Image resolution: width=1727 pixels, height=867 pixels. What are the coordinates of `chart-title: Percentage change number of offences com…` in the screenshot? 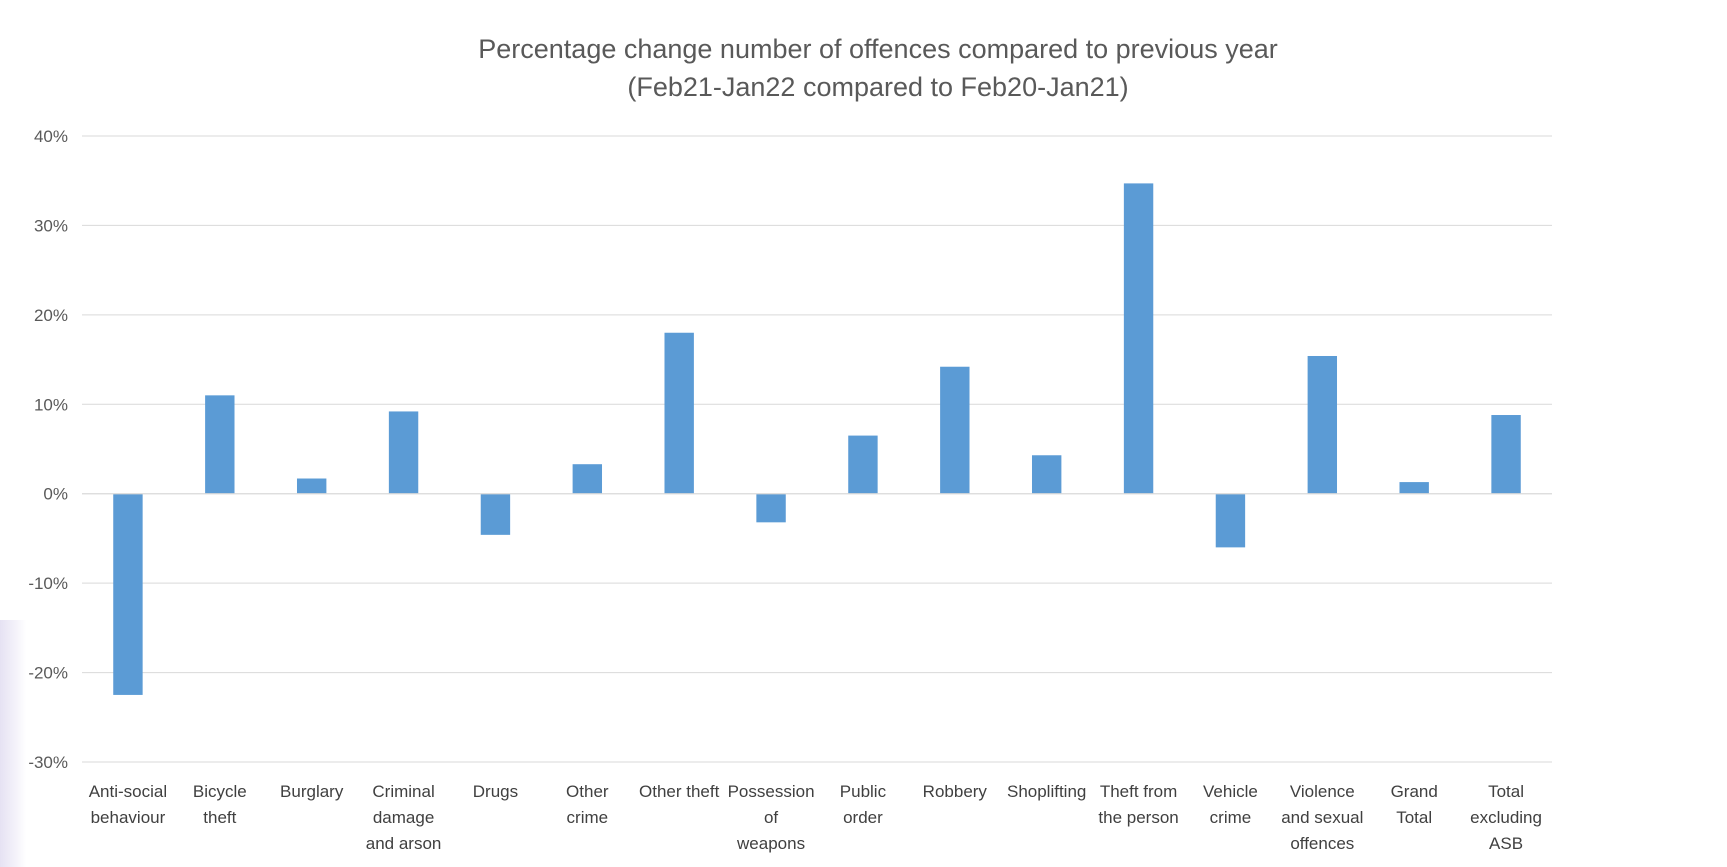 It's located at (878, 49).